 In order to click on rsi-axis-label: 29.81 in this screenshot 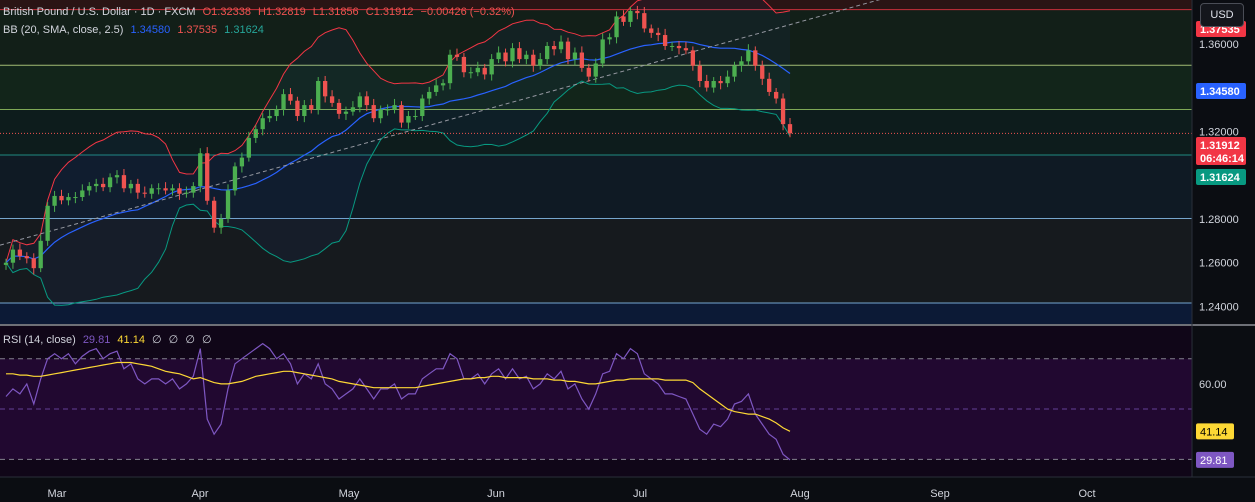, I will do `click(1214, 461)`.